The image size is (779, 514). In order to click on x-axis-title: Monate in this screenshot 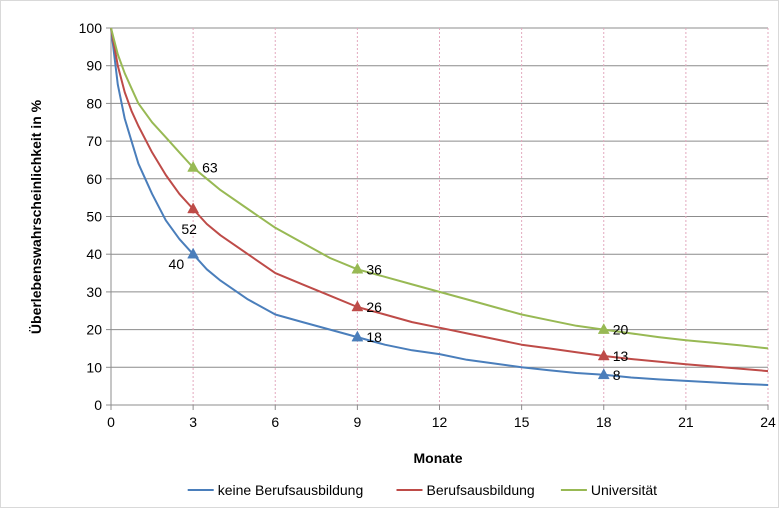, I will do `click(438, 458)`.